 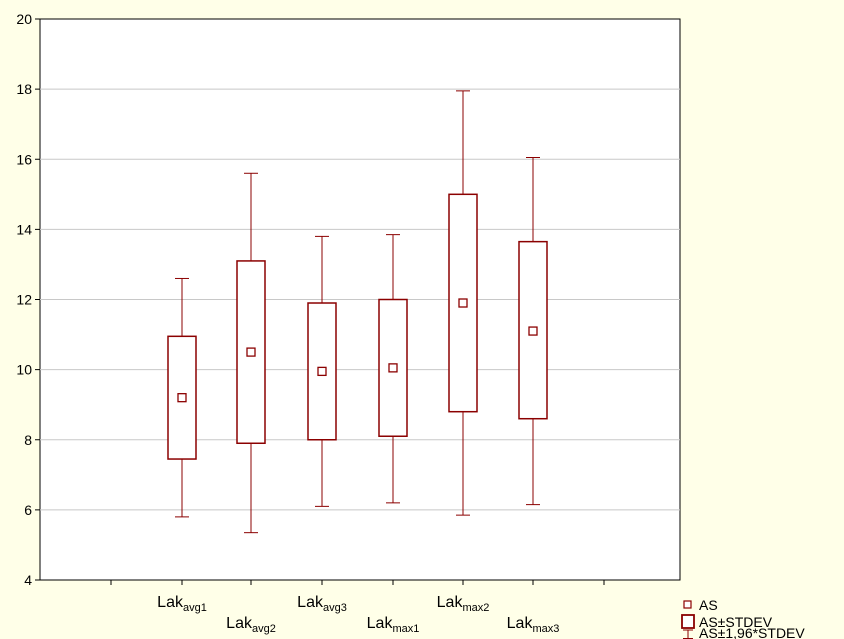 What do you see at coordinates (752, 632) in the screenshot?
I see `legend-label: AS±1,96*STDEV` at bounding box center [752, 632].